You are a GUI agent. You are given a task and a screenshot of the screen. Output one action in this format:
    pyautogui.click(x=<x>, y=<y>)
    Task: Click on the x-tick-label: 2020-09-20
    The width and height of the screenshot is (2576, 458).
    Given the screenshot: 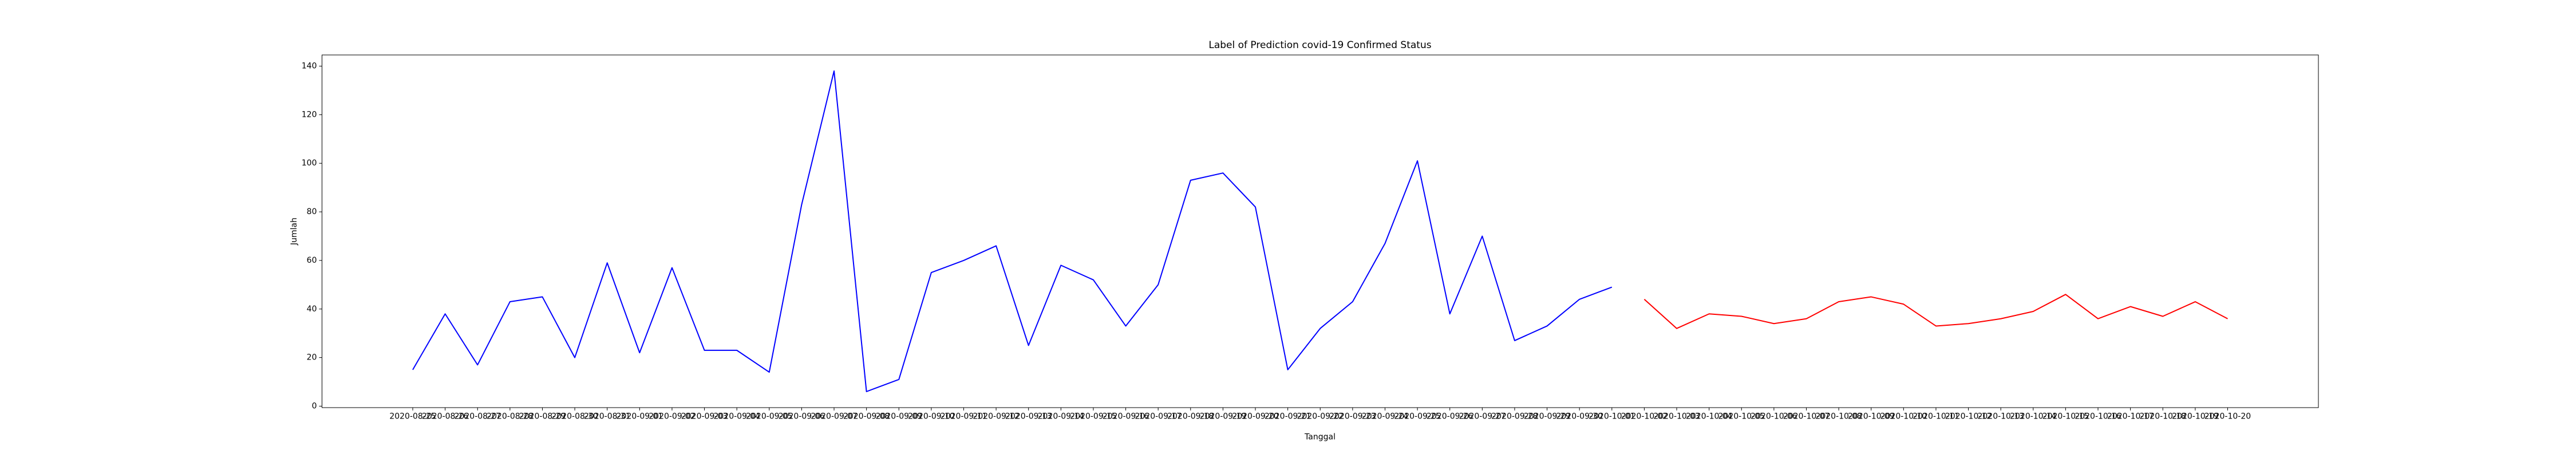 What is the action you would take?
    pyautogui.click(x=1255, y=417)
    